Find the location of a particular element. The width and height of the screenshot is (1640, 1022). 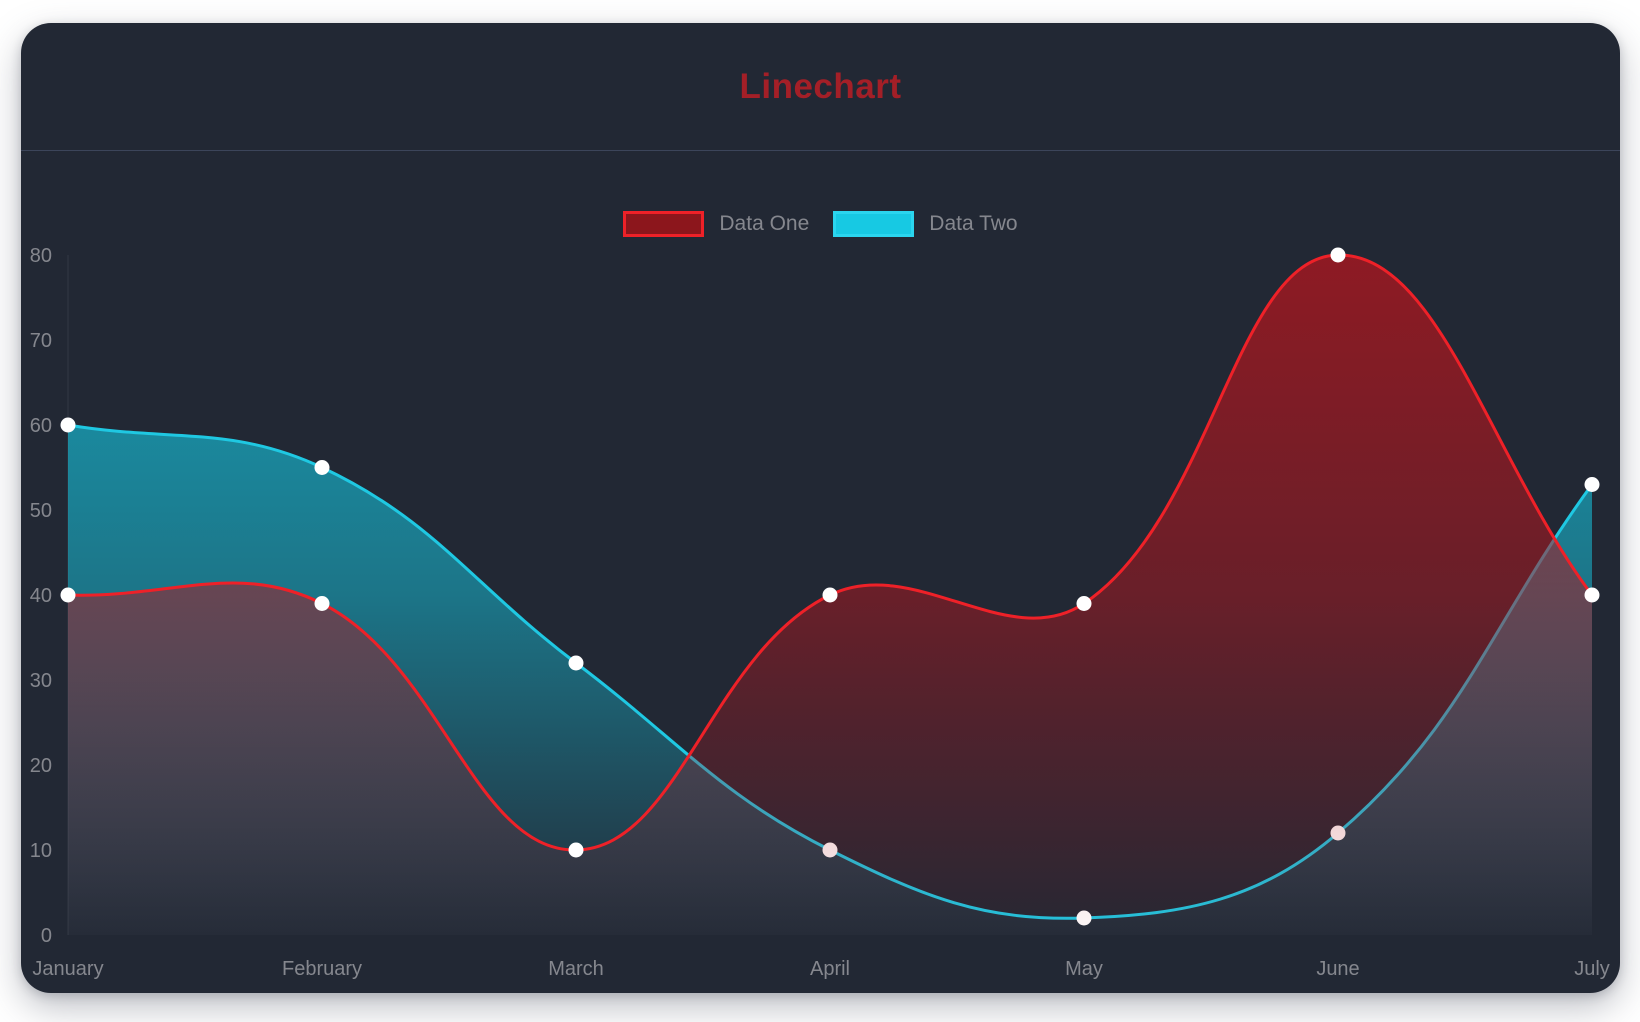

data-one-point-april is located at coordinates (830, 595).